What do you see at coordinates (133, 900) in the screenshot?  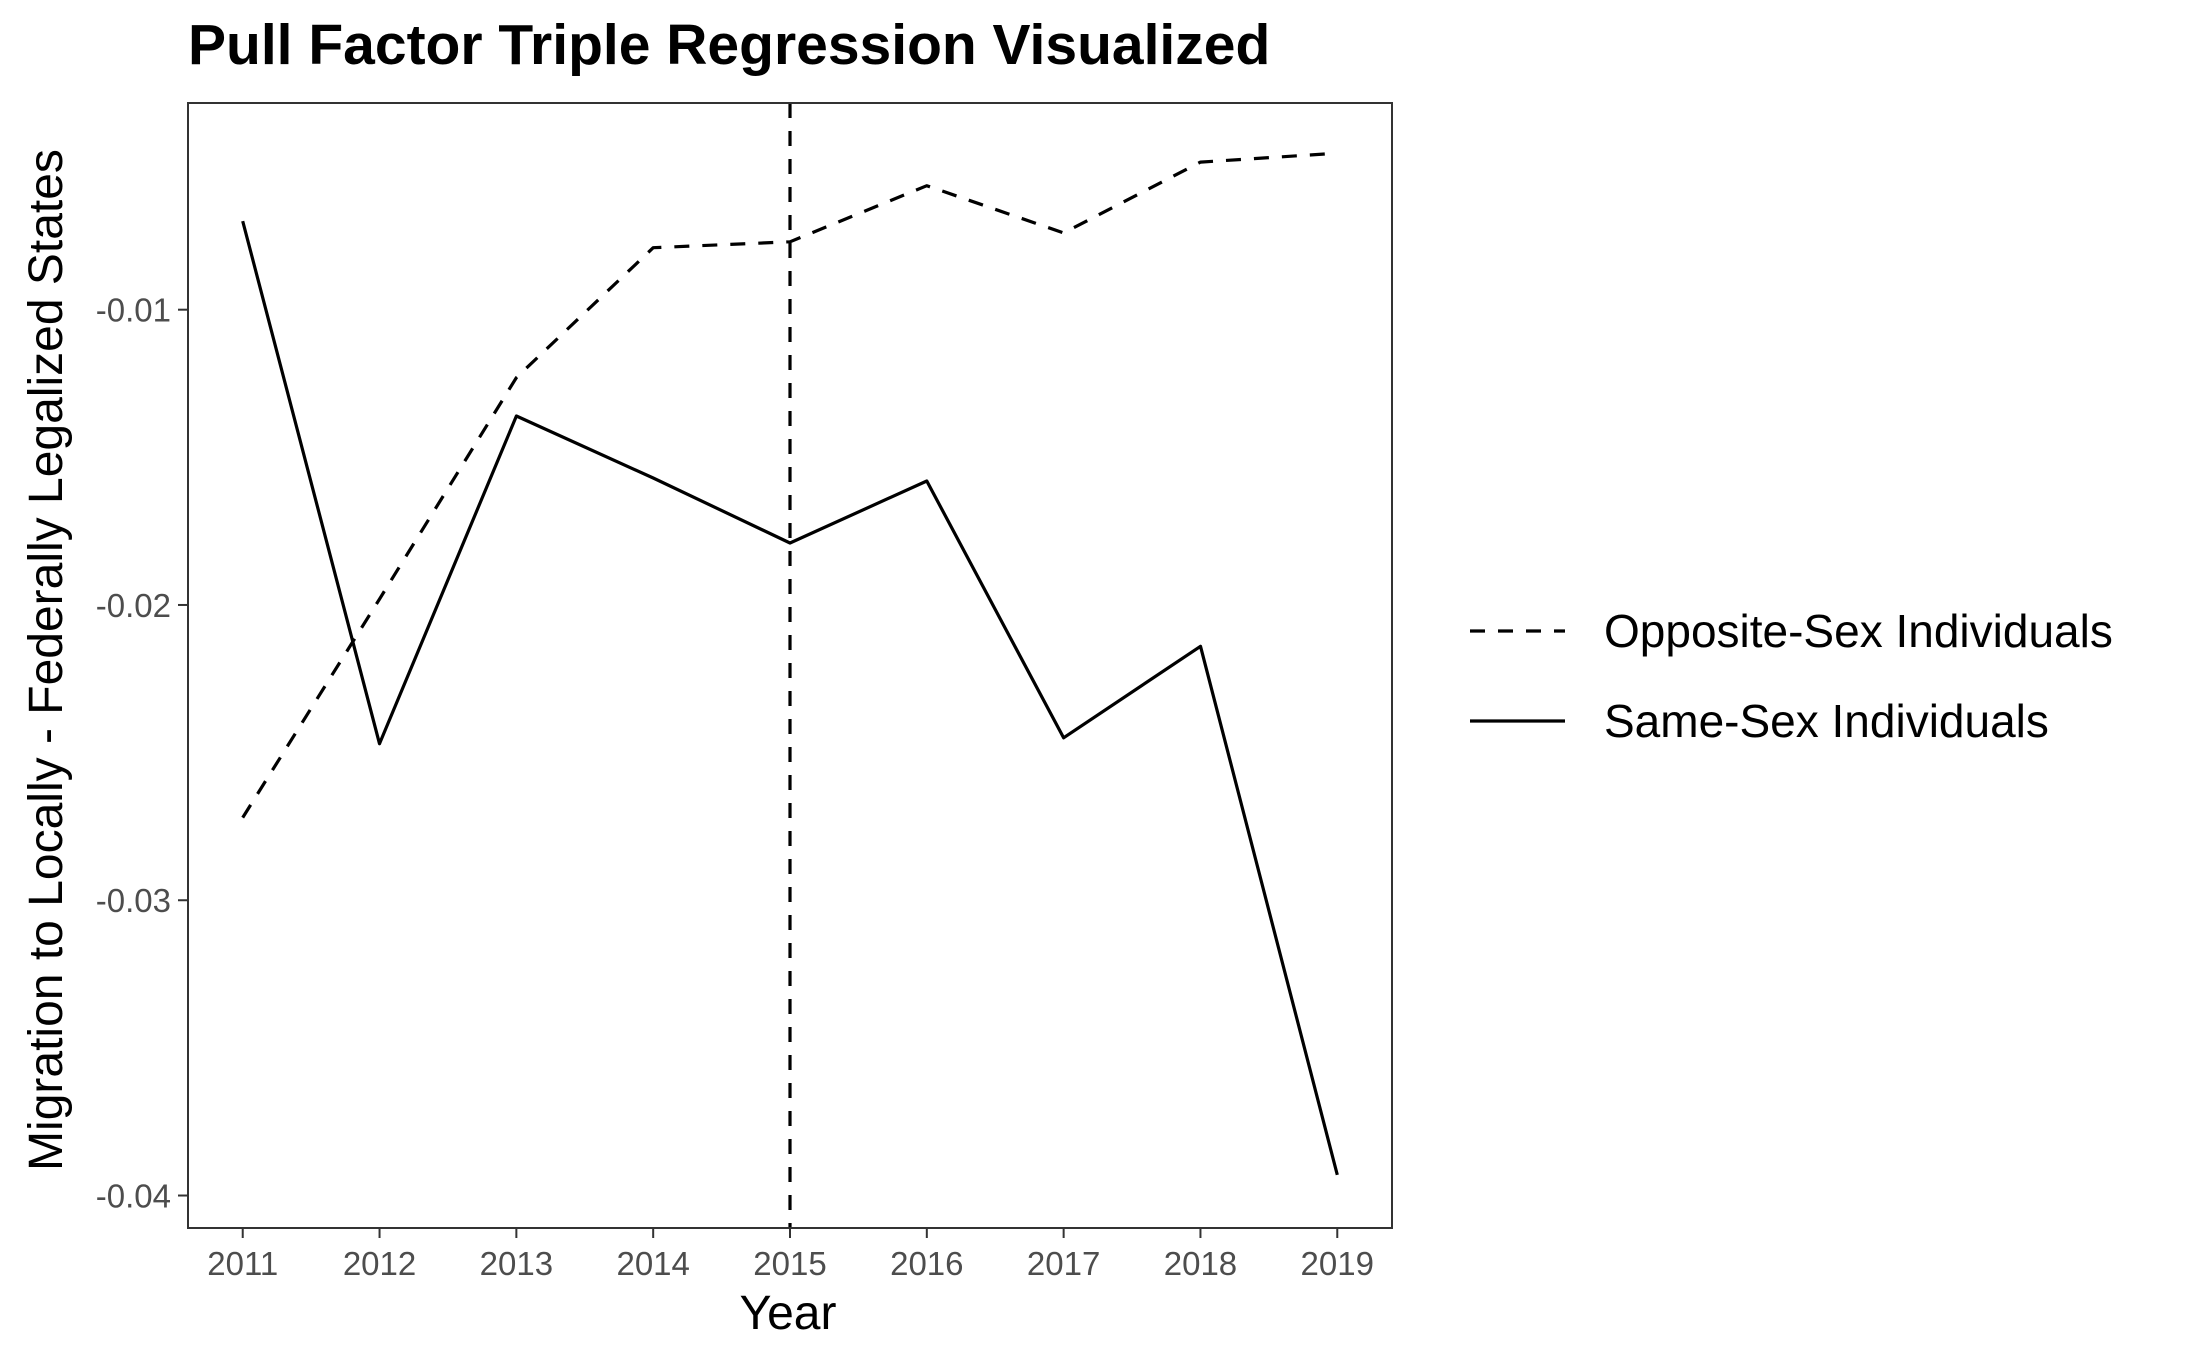 I see `y-tick-label: -0.03` at bounding box center [133, 900].